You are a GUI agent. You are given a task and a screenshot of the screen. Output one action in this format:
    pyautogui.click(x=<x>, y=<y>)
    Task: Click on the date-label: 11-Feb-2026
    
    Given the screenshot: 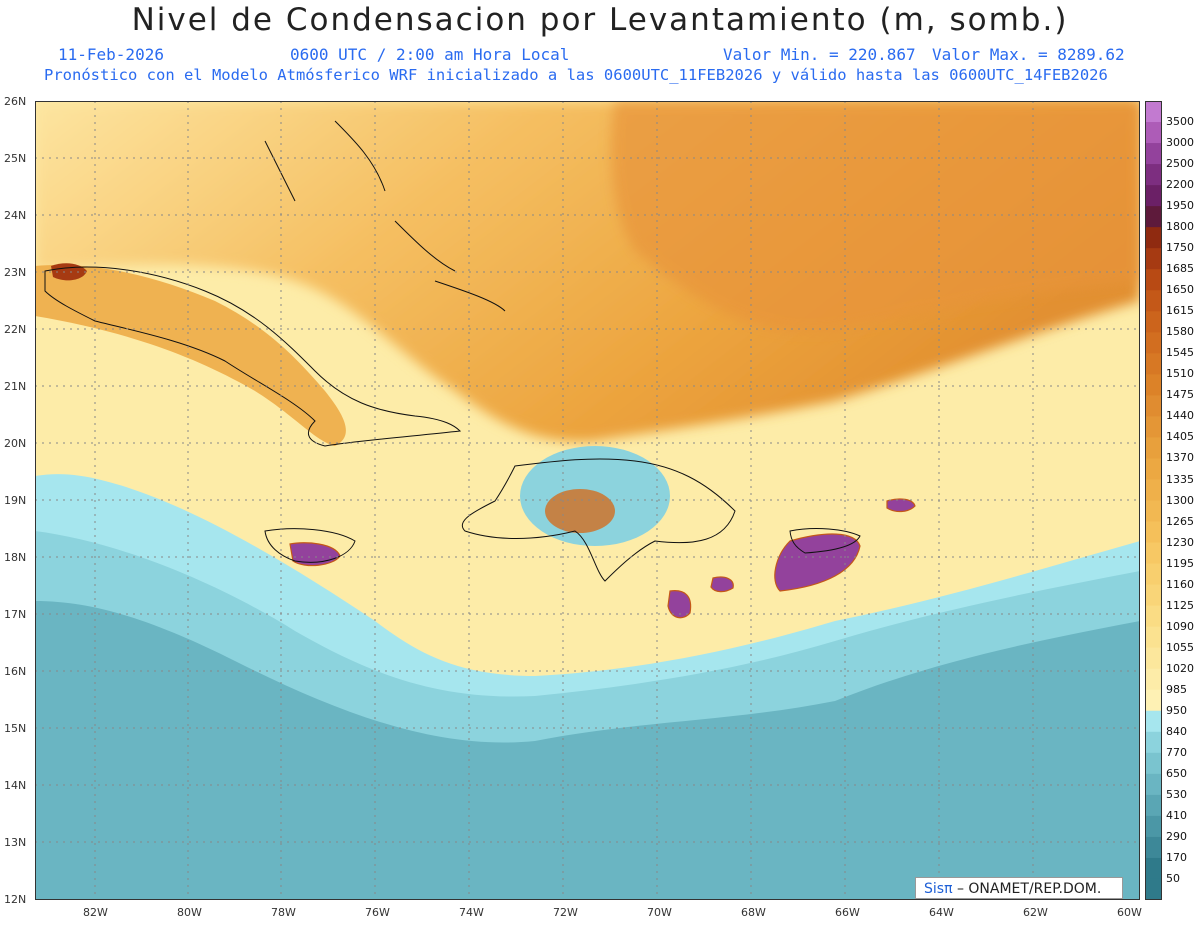 What is the action you would take?
    pyautogui.click(x=111, y=54)
    